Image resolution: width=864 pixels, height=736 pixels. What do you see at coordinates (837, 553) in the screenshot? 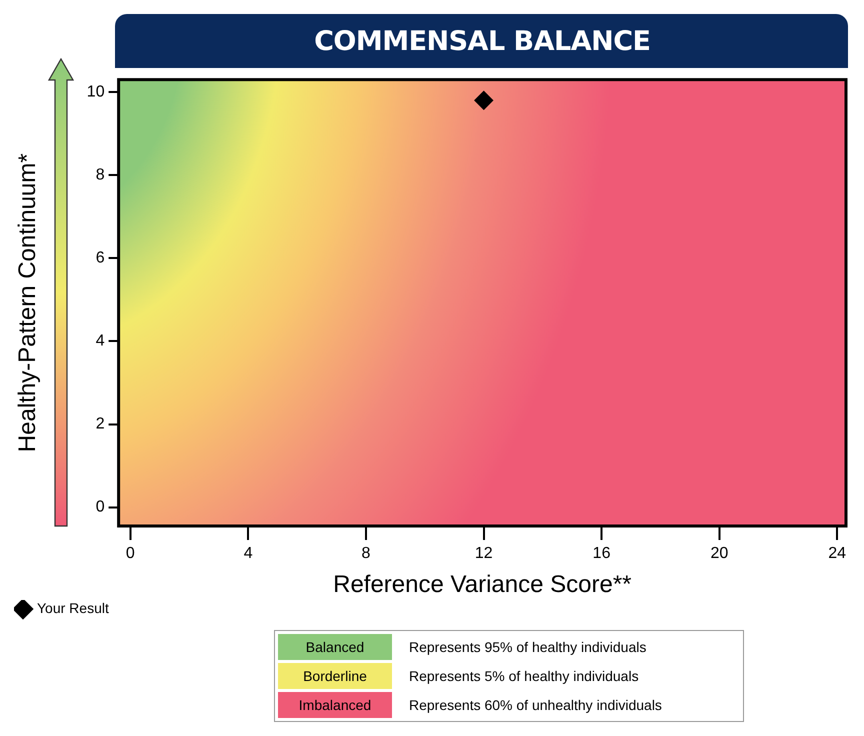
I see `x-tick-label: 24` at bounding box center [837, 553].